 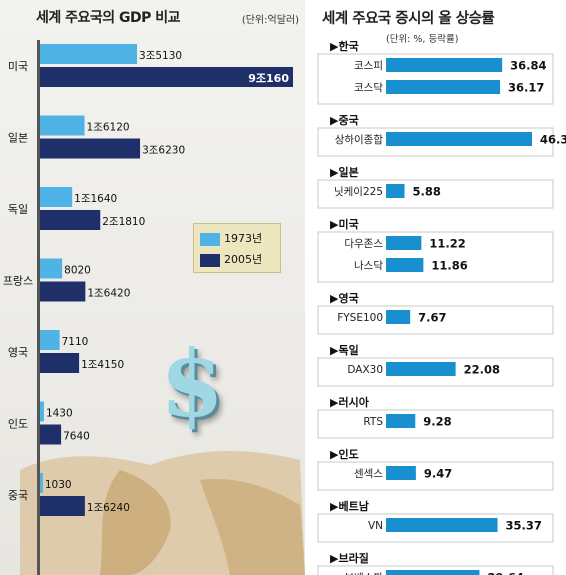 What do you see at coordinates (18, 209) in the screenshot?
I see `gdp-category-label: 독일` at bounding box center [18, 209].